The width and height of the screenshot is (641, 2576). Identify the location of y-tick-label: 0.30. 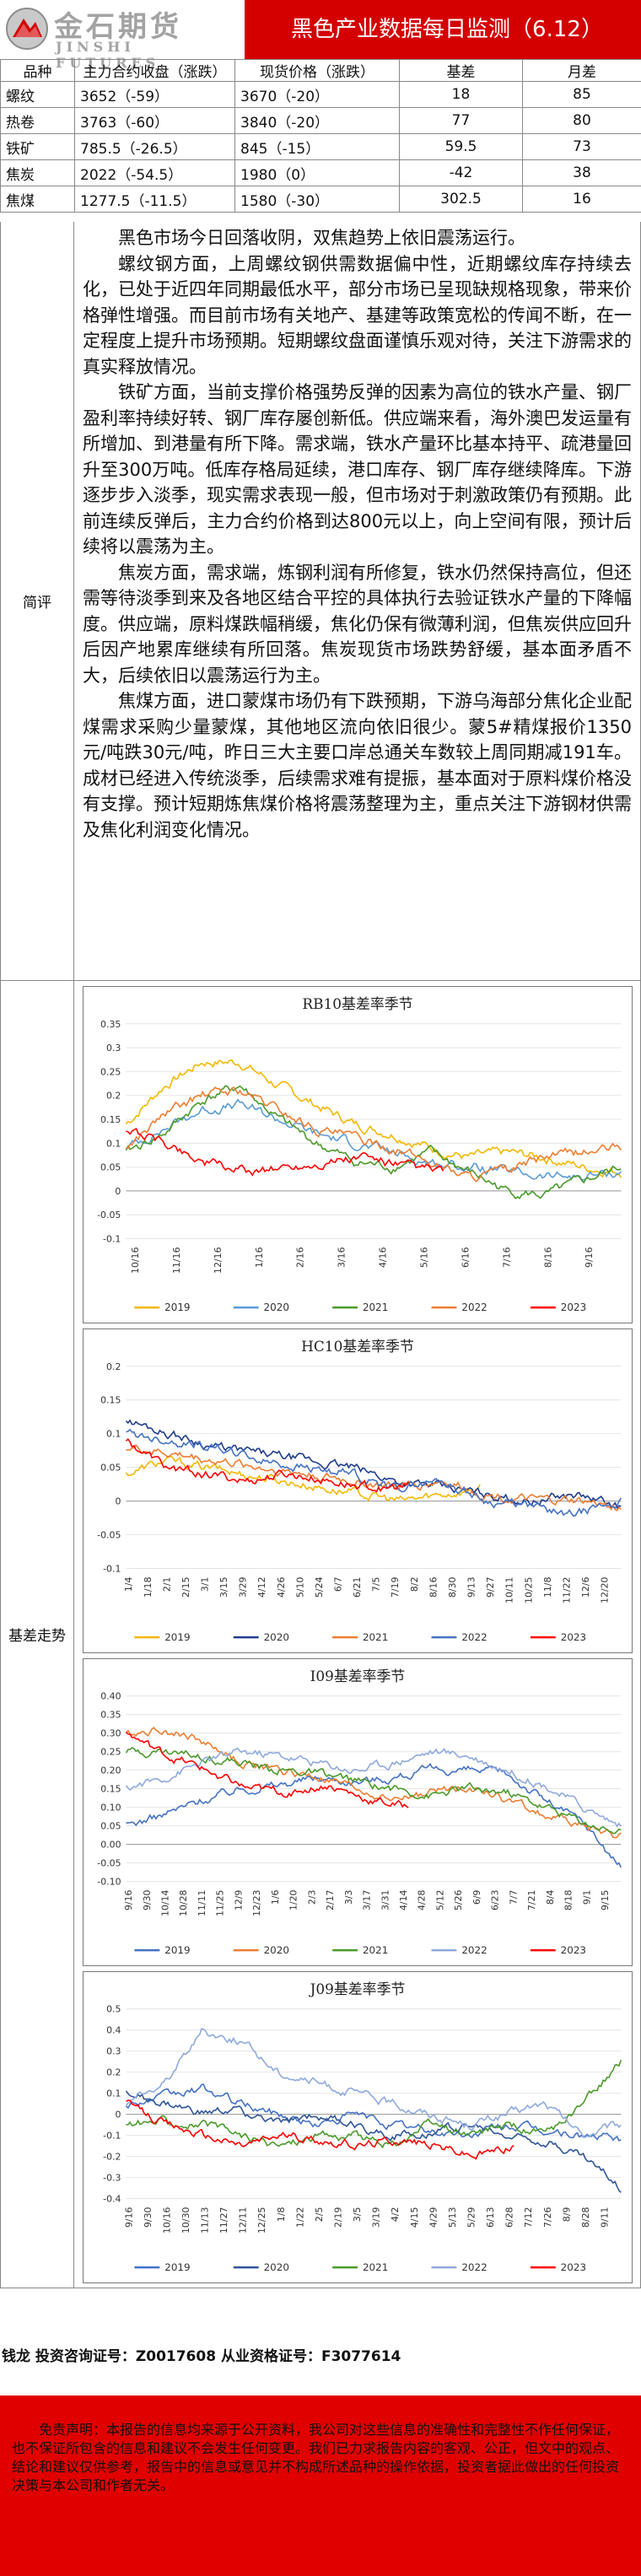
(110, 1733).